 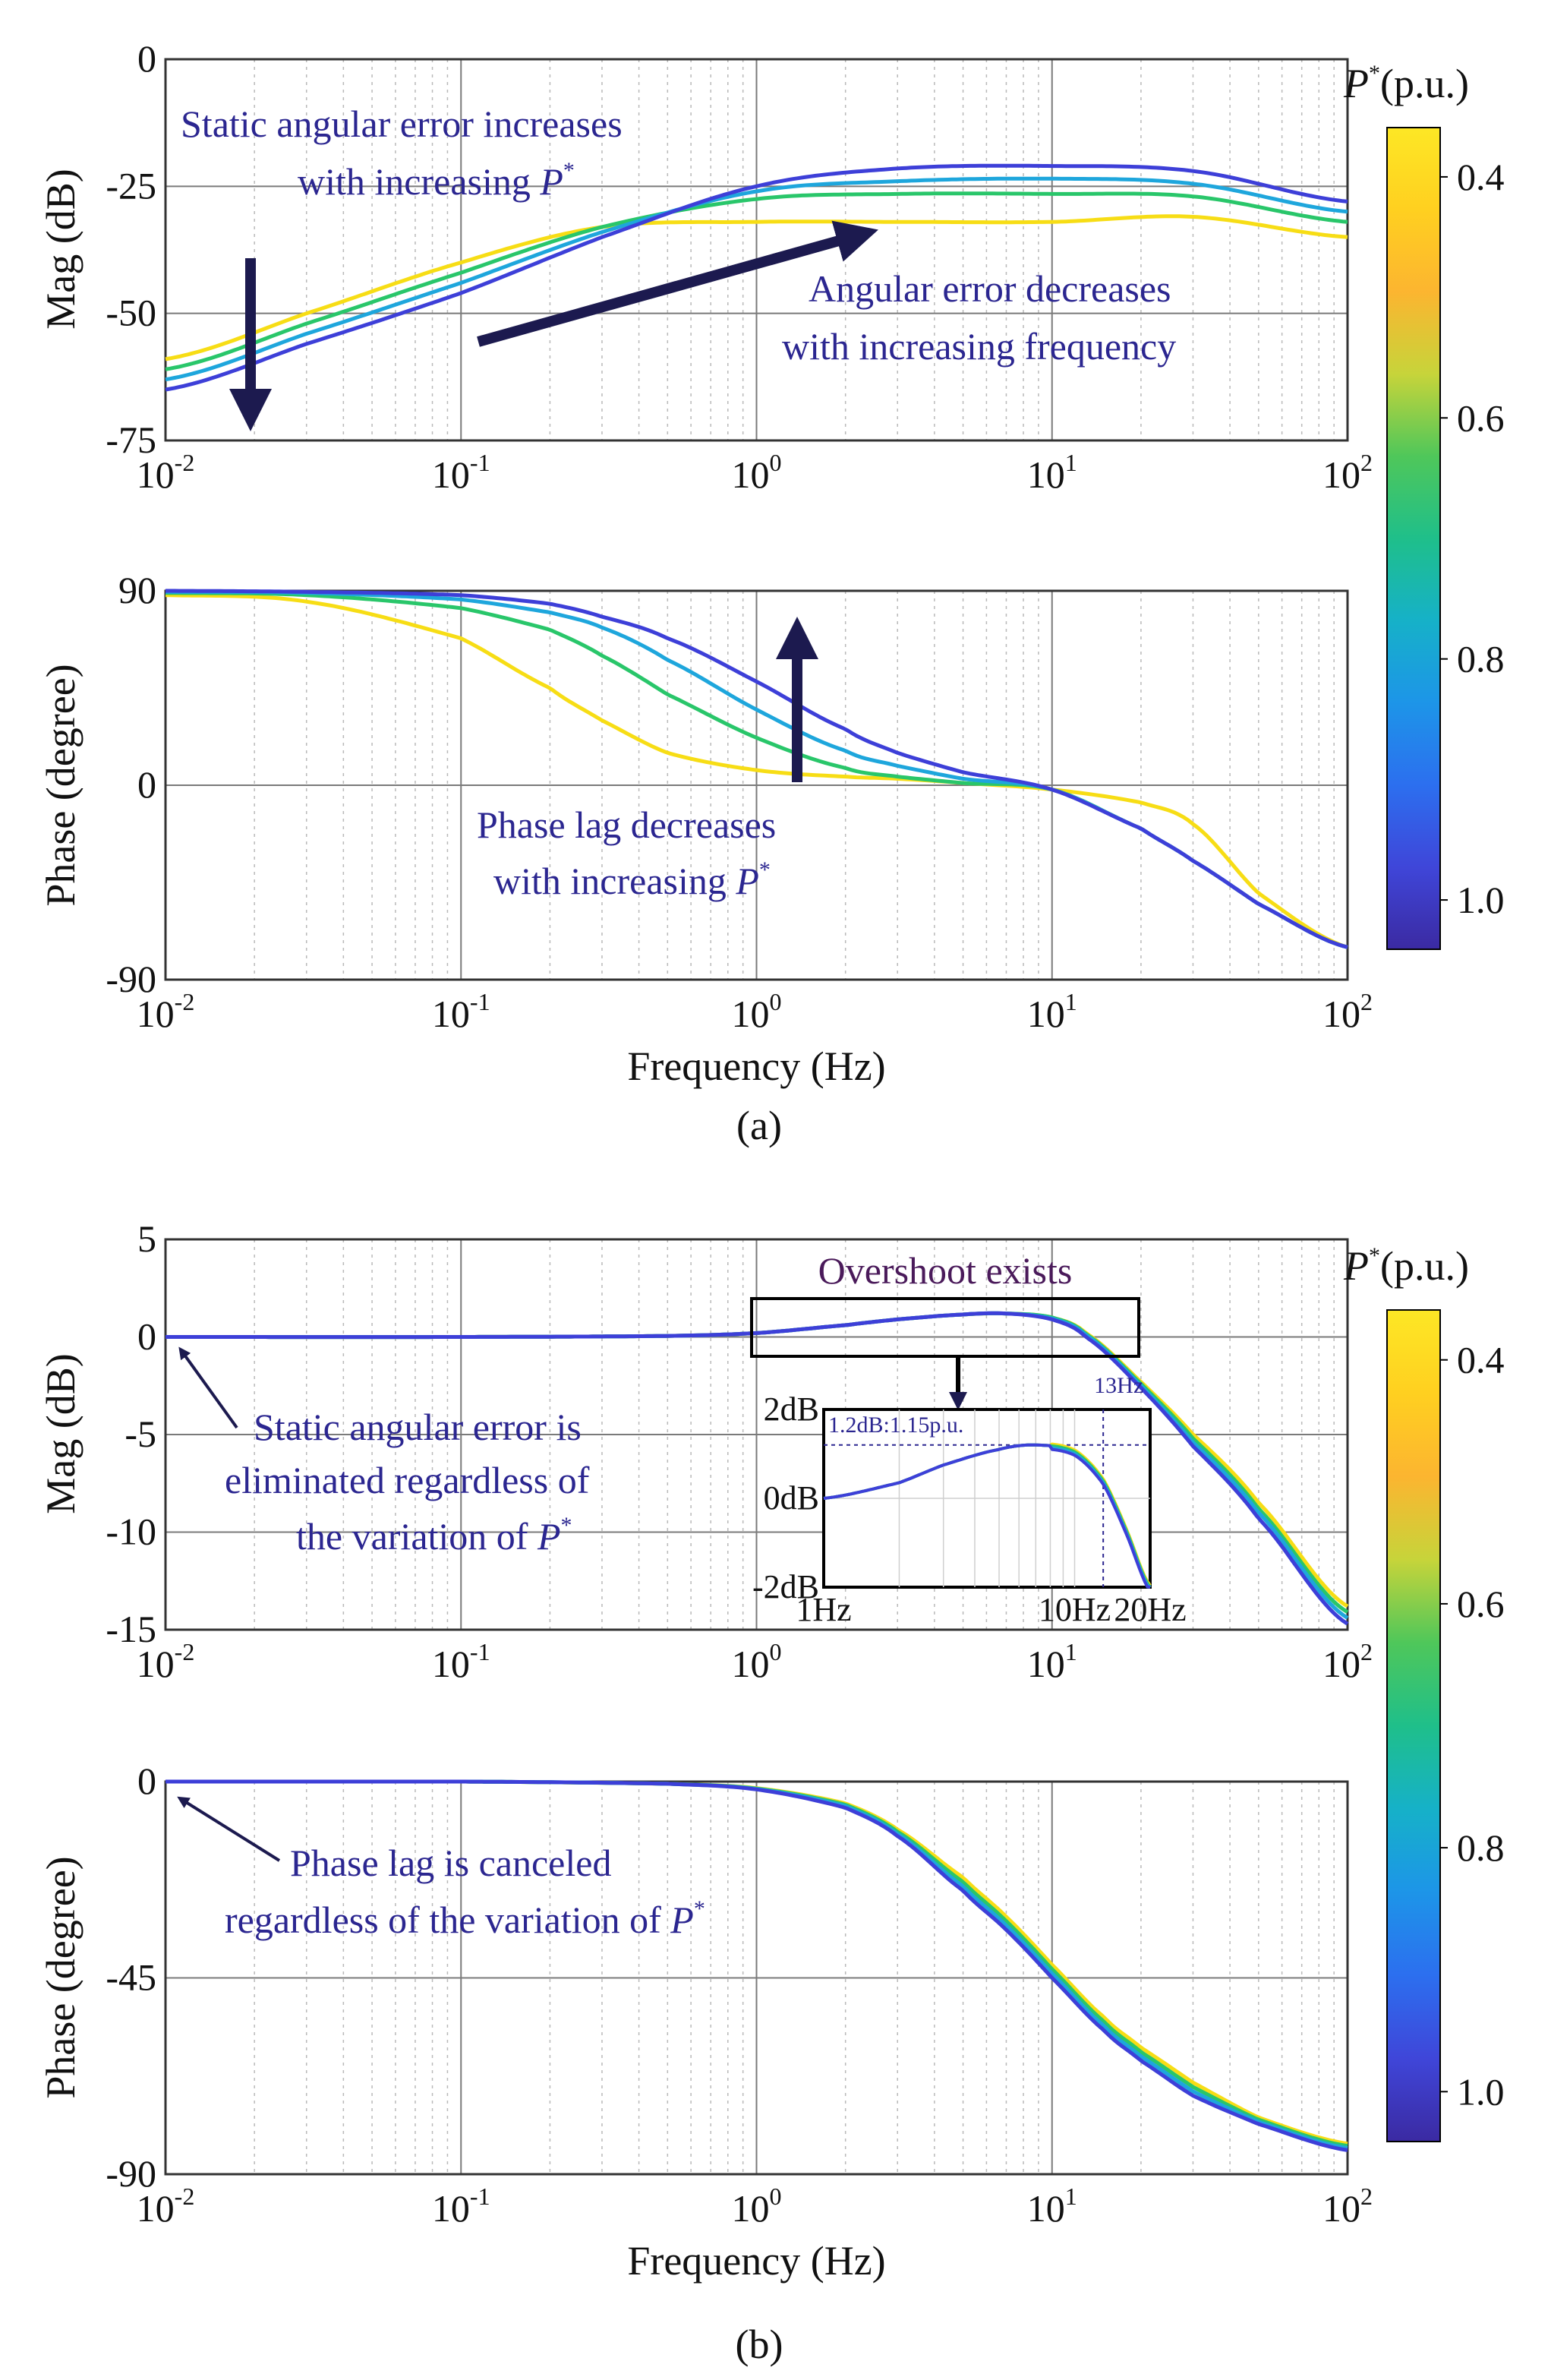 I want to click on inset-13hz-label: 13Hz, so click(x=1118, y=1385).